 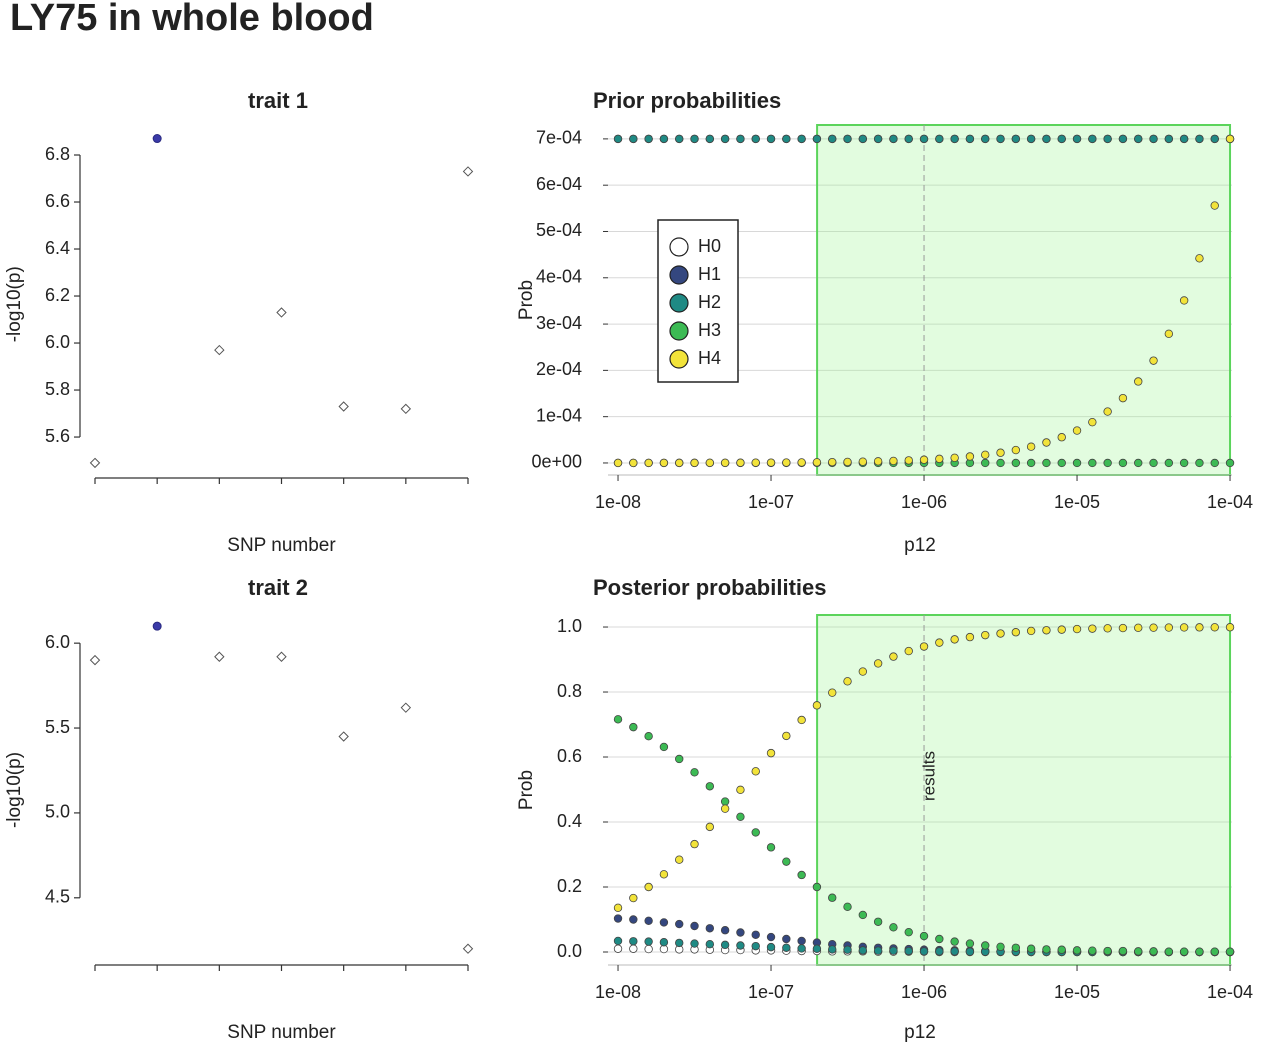 What do you see at coordinates (57, 248) in the screenshot?
I see `y-tick-label: 6.4` at bounding box center [57, 248].